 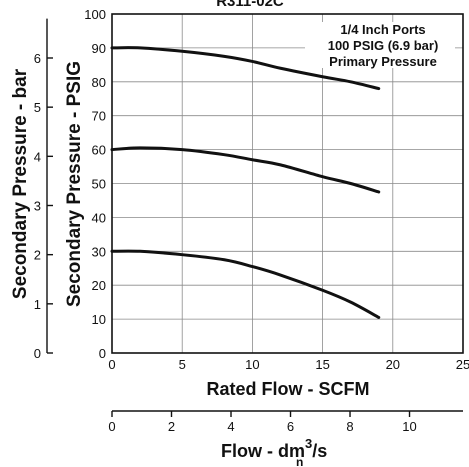 What do you see at coordinates (99, 48) in the screenshot?
I see `y-tick-label-90: 90` at bounding box center [99, 48].